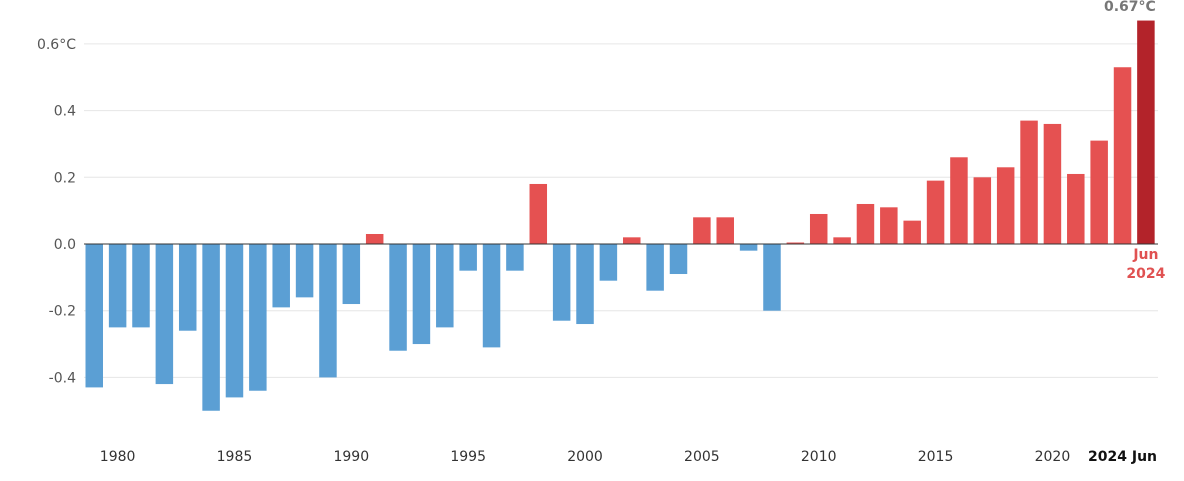 This screenshot has width=1184, height=481. What do you see at coordinates (655, 267) in the screenshot?
I see `bar-2003` at bounding box center [655, 267].